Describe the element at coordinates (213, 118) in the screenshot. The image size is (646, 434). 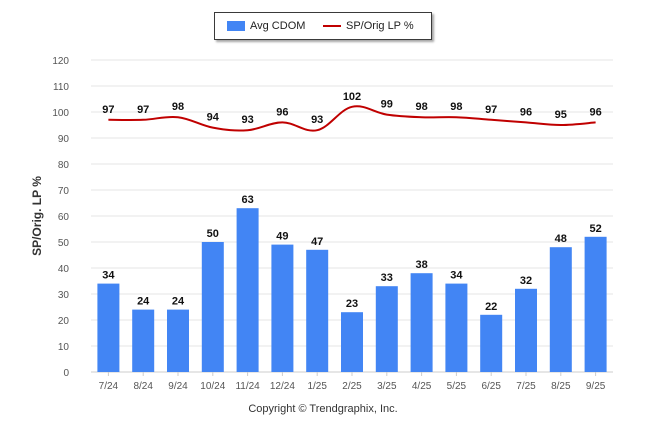
I see `line-data-label-10/24: 94` at that location.